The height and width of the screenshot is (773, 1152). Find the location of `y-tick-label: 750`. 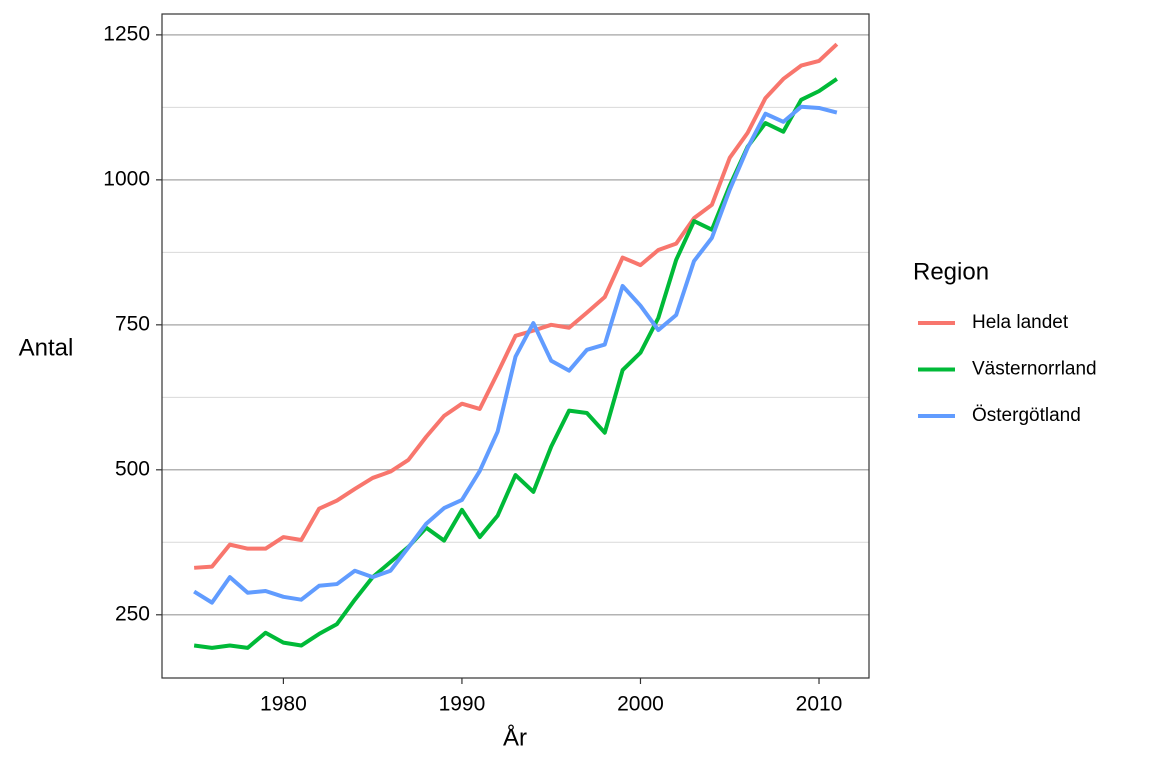

y-tick-label: 750 is located at coordinates (132, 323).